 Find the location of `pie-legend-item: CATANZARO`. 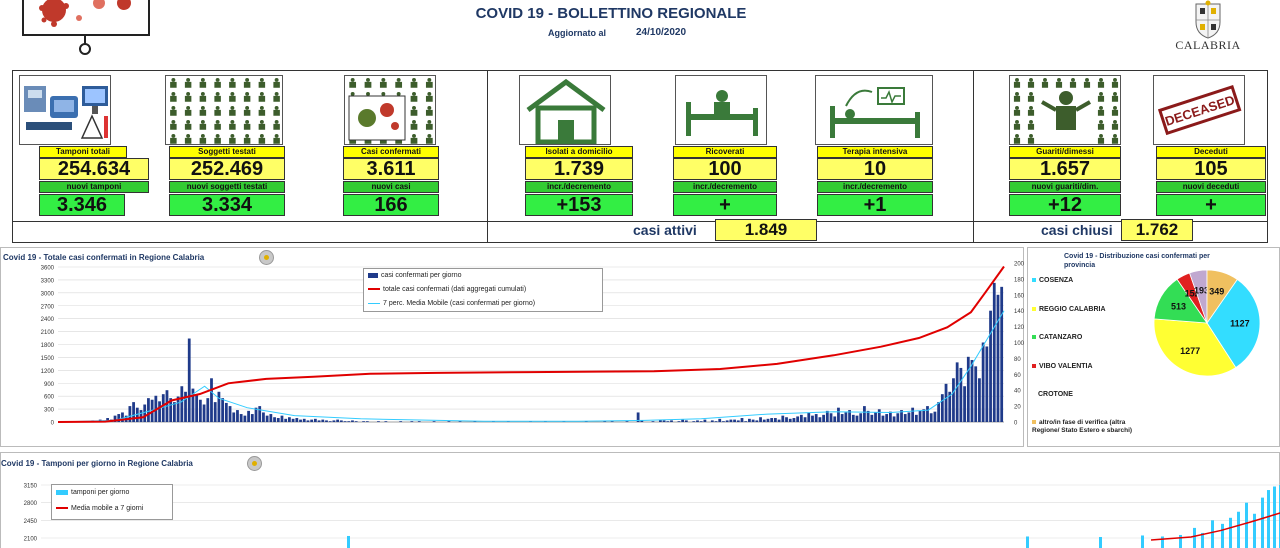

pie-legend-item: CATANZARO is located at coordinates (1097, 337).